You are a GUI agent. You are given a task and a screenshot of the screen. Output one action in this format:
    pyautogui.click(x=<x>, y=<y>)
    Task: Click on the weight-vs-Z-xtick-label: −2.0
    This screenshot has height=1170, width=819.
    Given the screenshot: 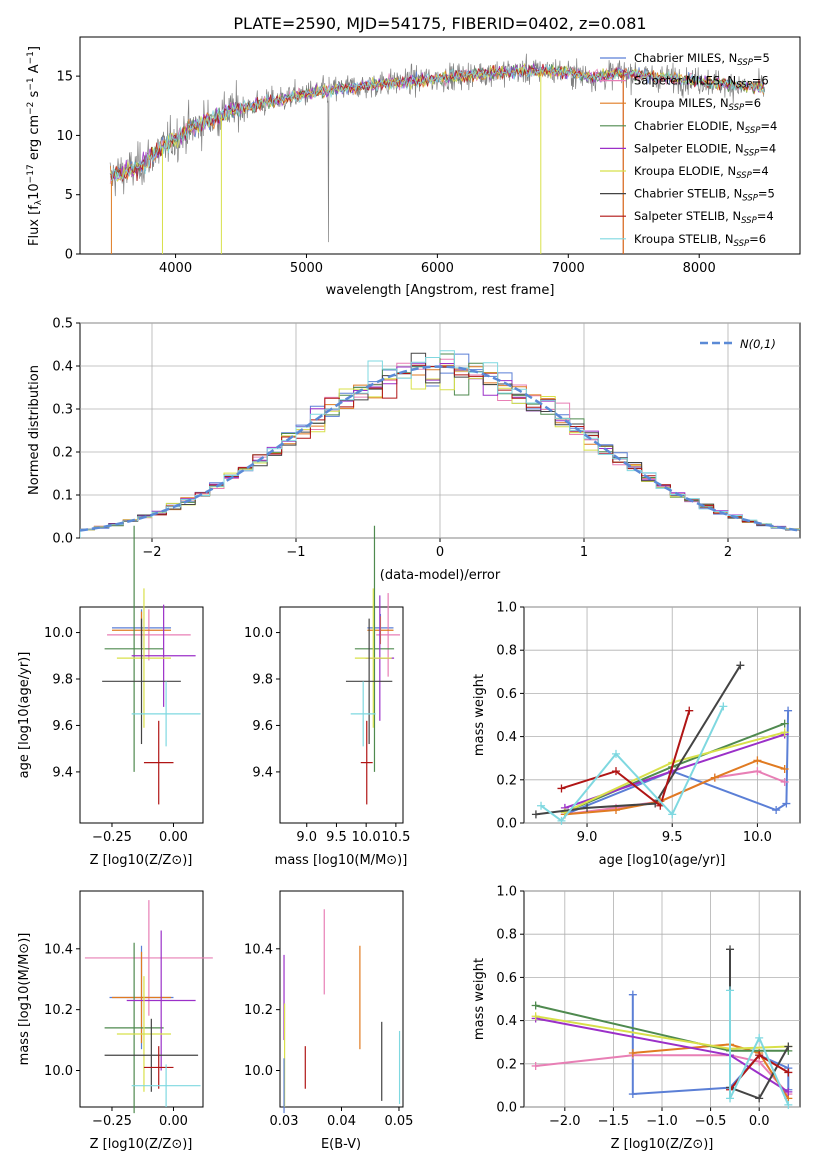 What is the action you would take?
    pyautogui.click(x=565, y=1121)
    